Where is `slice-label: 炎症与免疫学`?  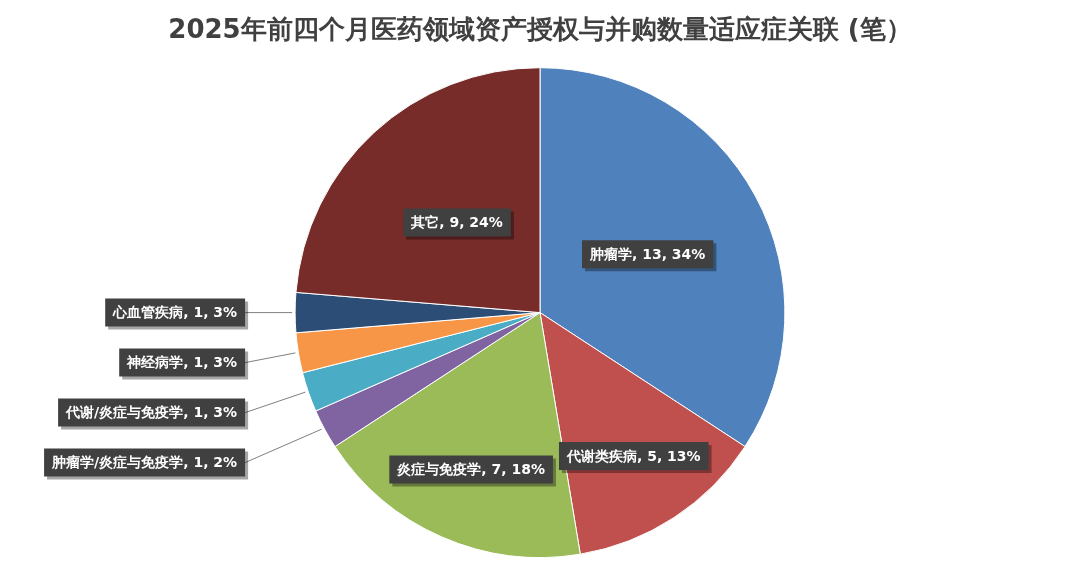 slice-label: 炎症与免疫学 is located at coordinates (439, 469).